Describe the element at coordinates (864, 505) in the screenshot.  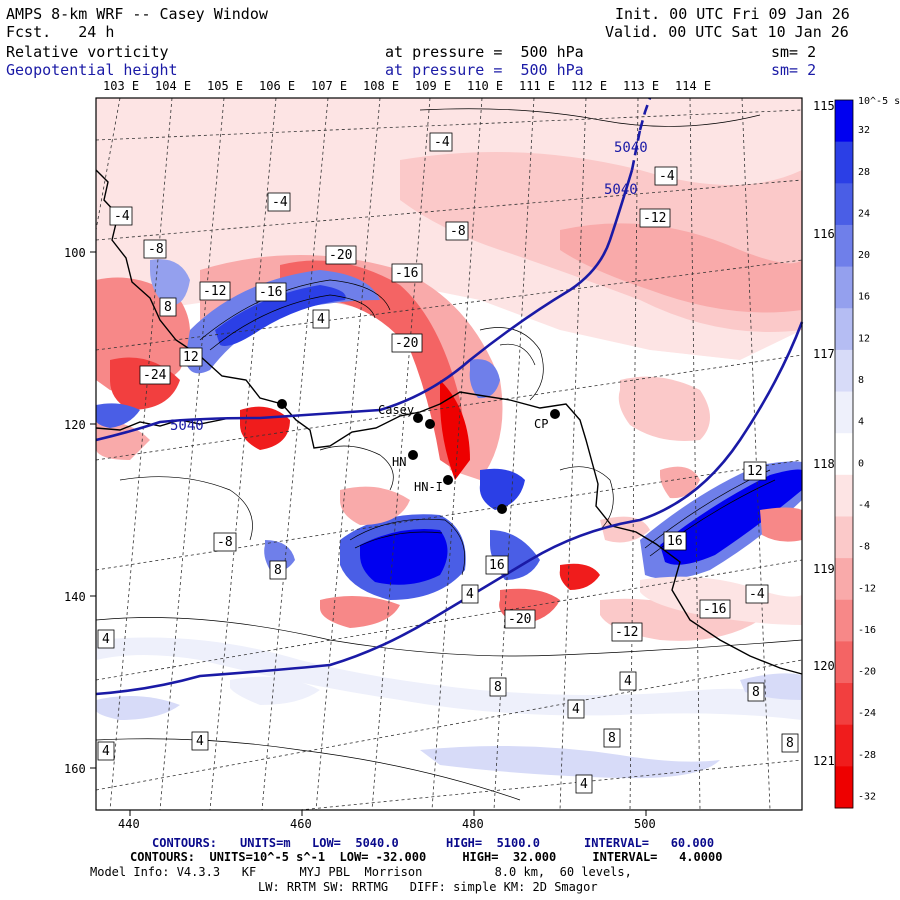
I see `colorbar-tick: -4` at that location.